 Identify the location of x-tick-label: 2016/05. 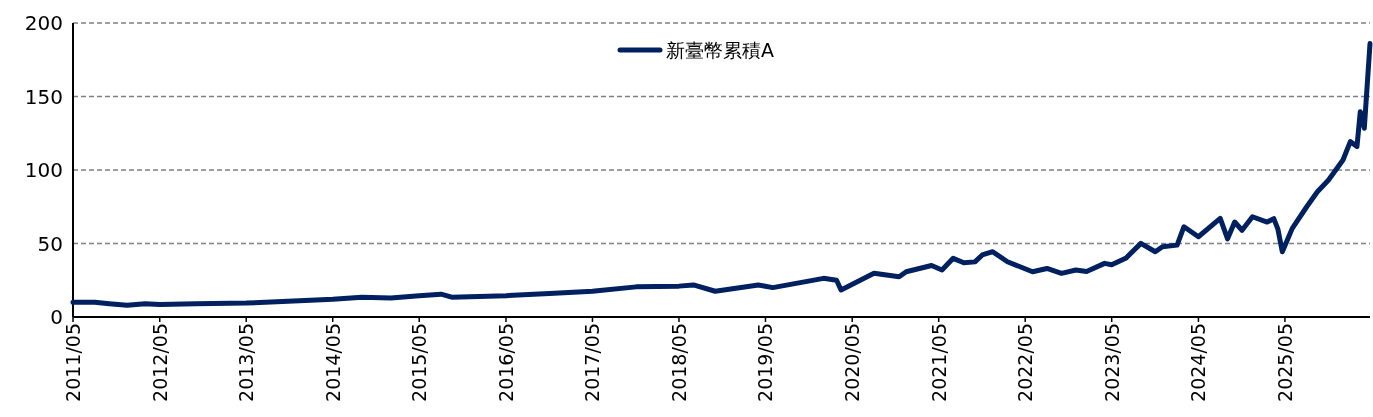
(505, 362).